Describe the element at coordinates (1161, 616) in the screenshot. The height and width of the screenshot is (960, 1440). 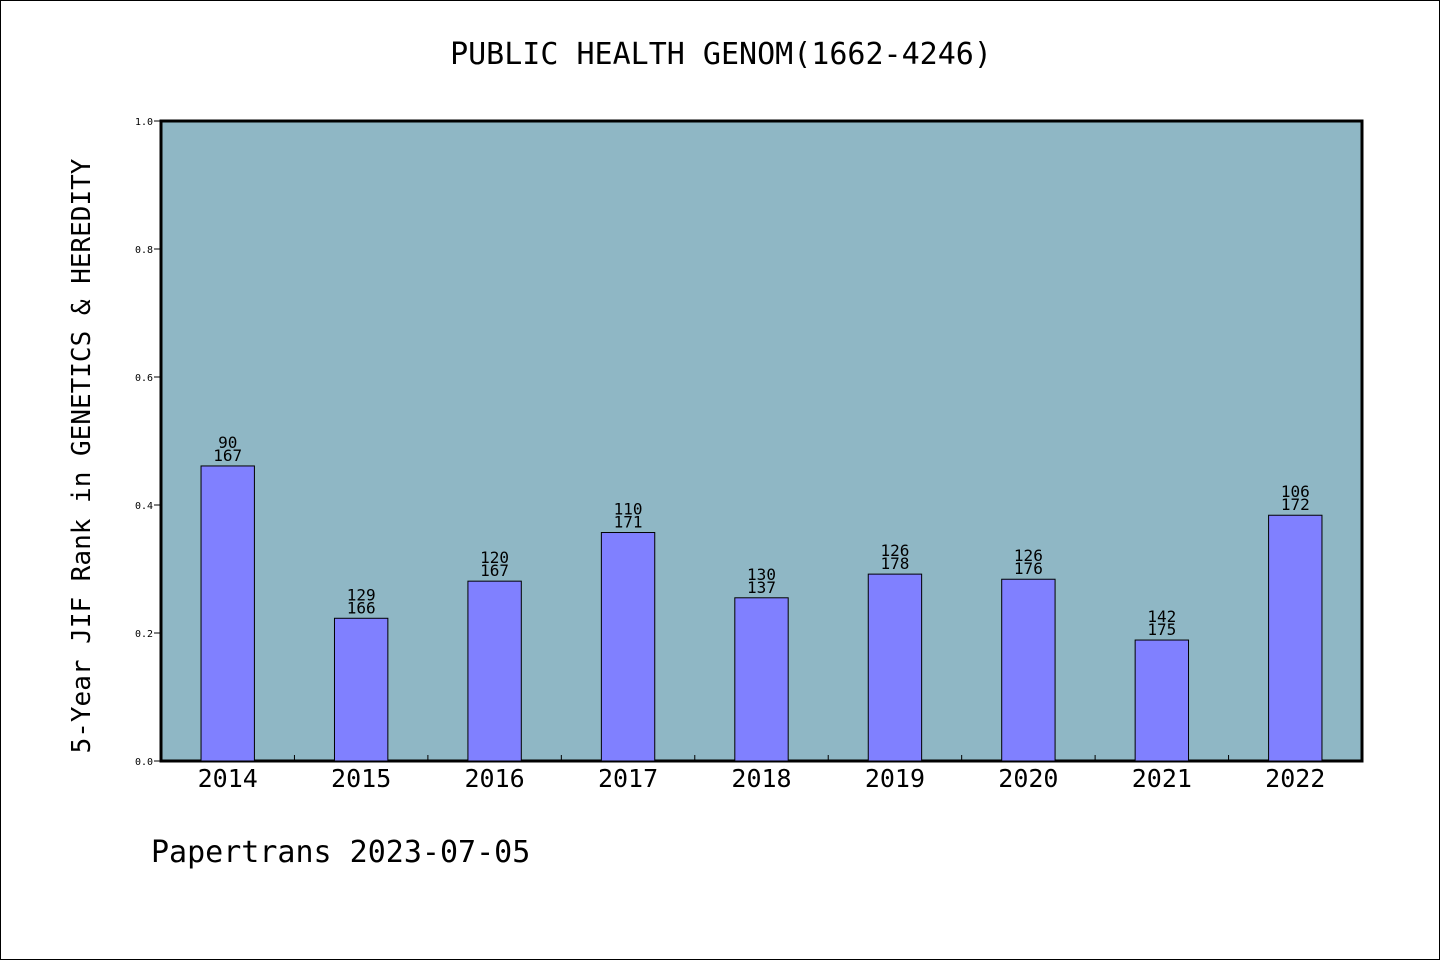
I see `bar-rank-label: 142` at that location.